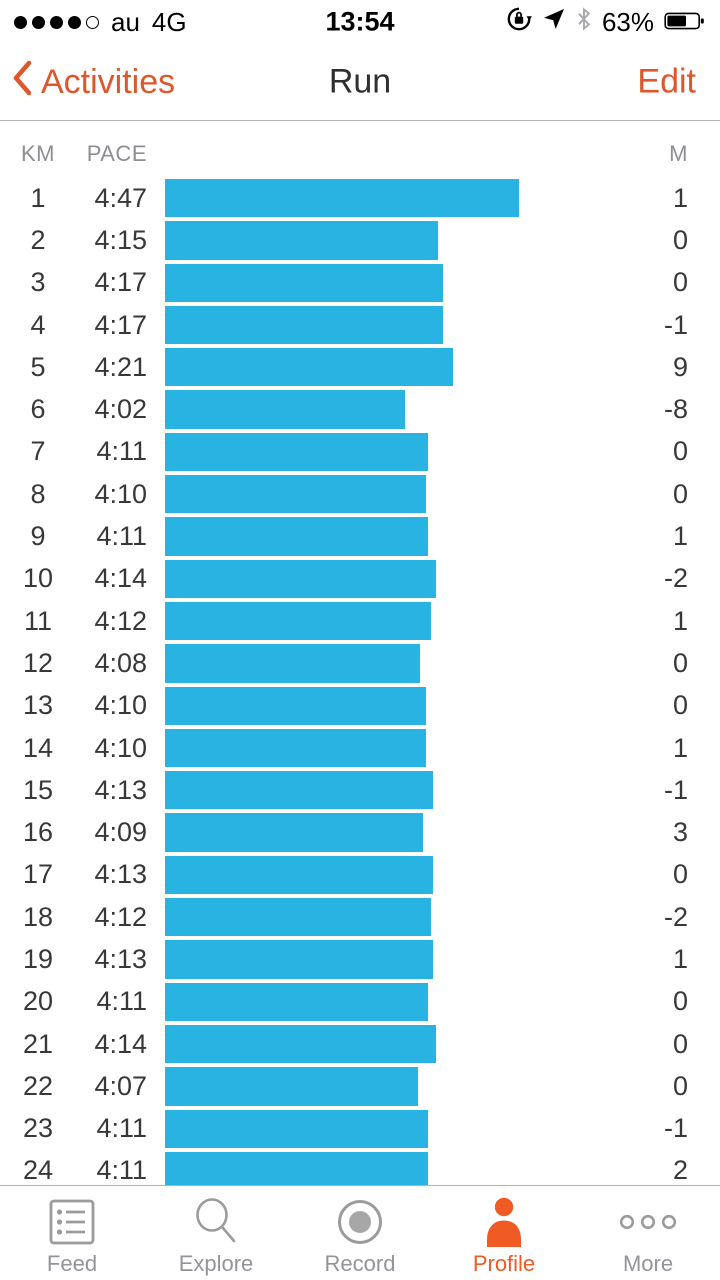 The height and width of the screenshot is (1280, 720). I want to click on tab-record: Record, so click(360, 1233).